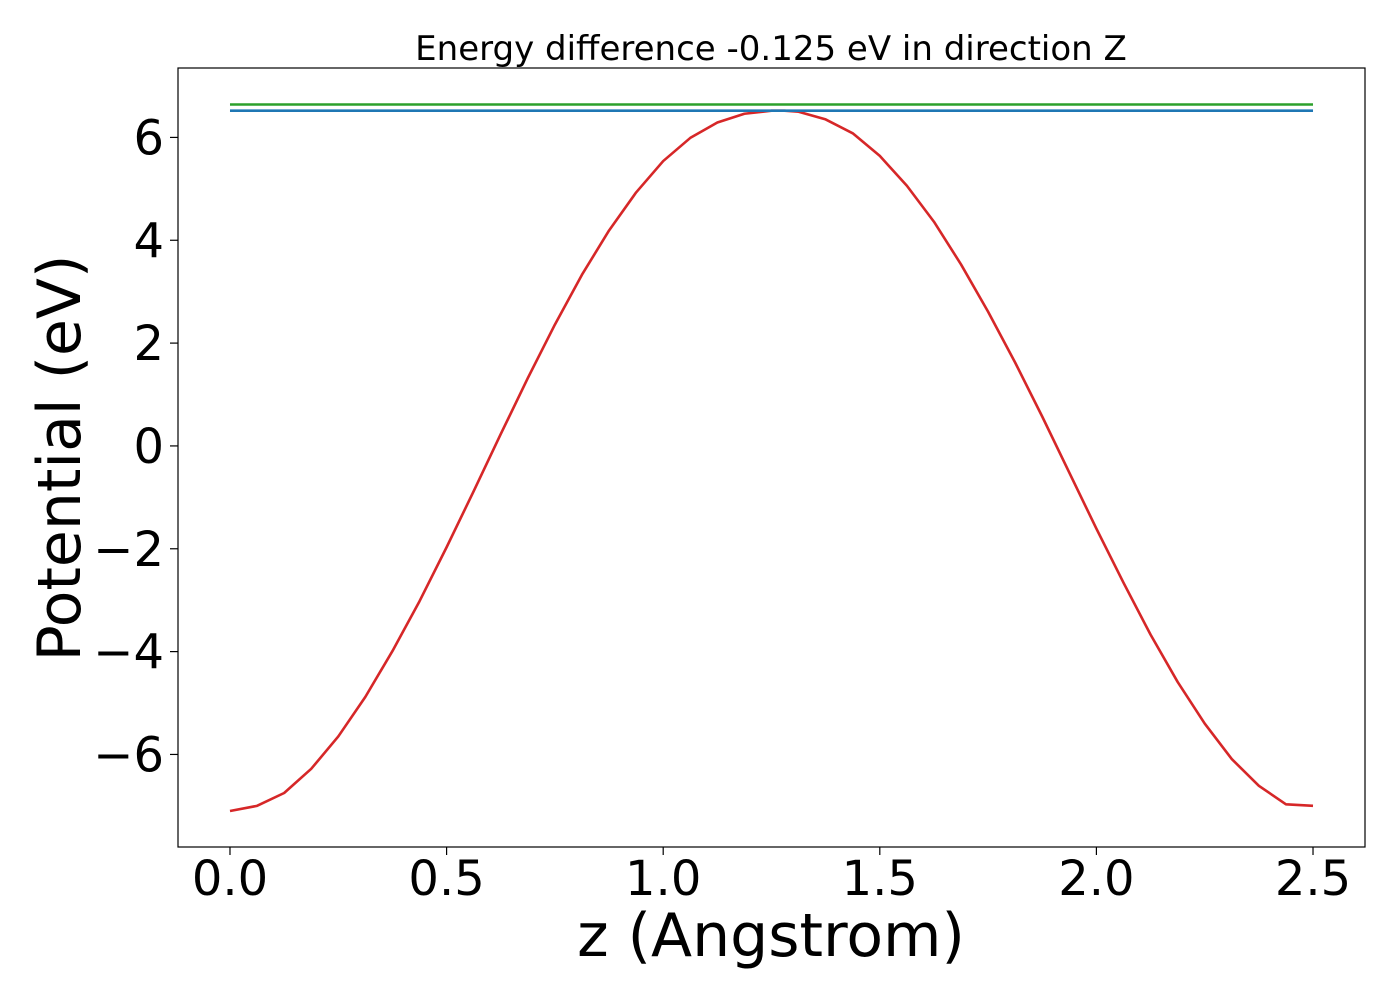 Image resolution: width=1400 pixels, height=1000 pixels. I want to click on y-tick-label: 2, so click(148, 344).